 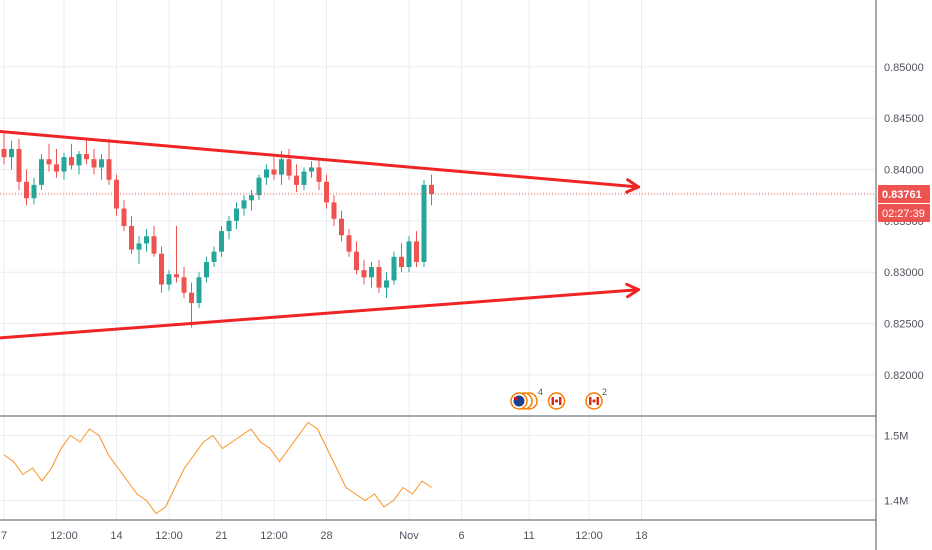 I want to click on countdown-badge, so click(x=904, y=213).